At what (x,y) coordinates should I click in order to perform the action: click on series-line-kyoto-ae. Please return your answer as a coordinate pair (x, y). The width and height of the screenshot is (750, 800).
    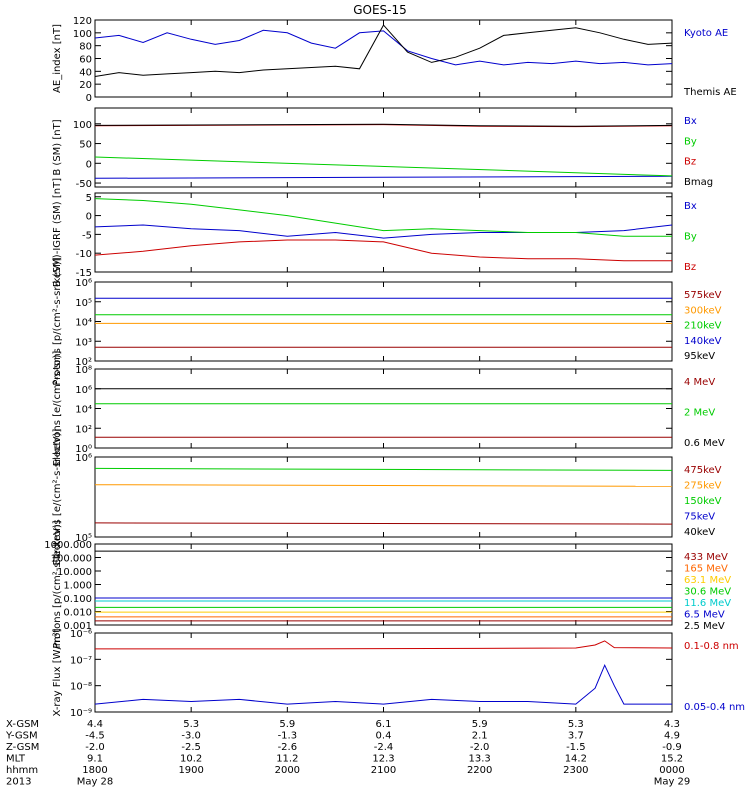
    Looking at the image, I should click on (383, 47).